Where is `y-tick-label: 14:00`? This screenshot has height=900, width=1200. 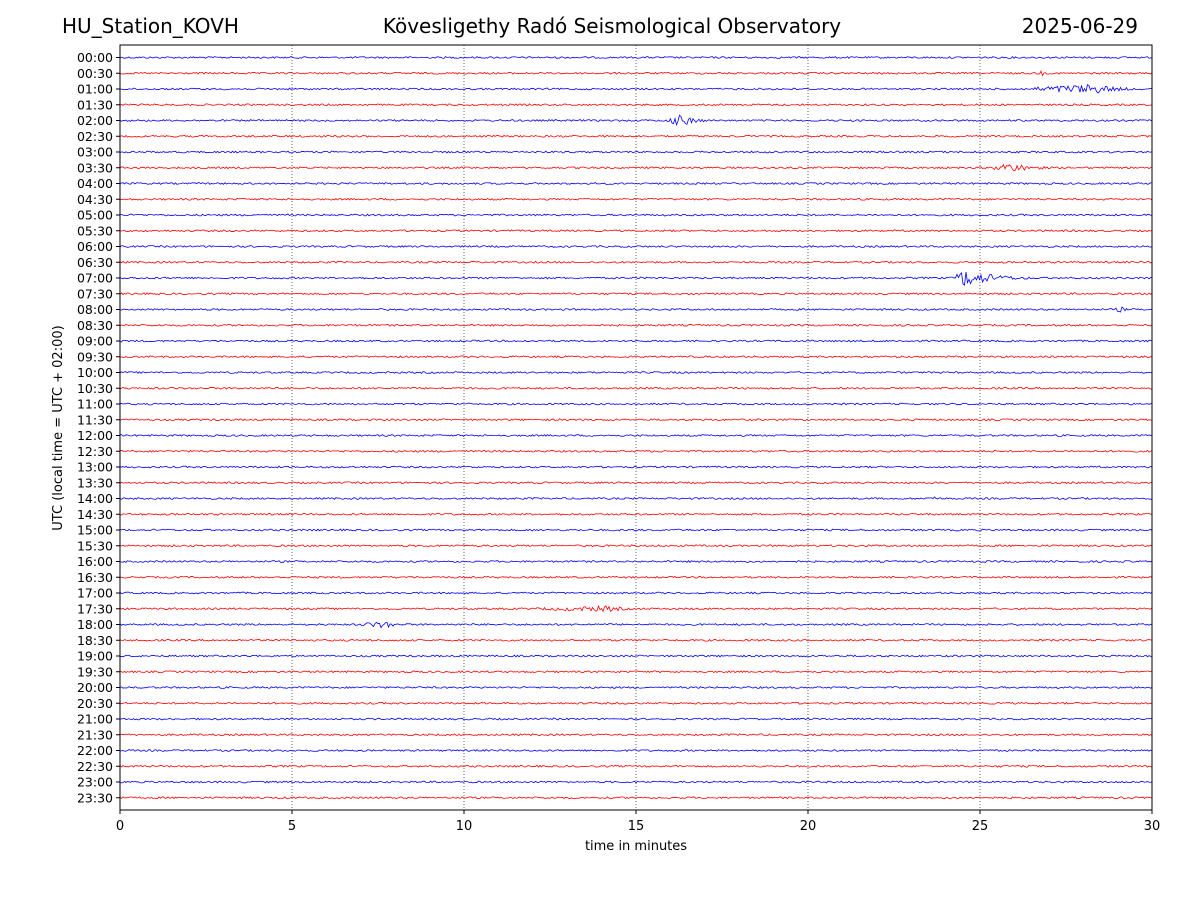 y-tick-label: 14:00 is located at coordinates (95, 498).